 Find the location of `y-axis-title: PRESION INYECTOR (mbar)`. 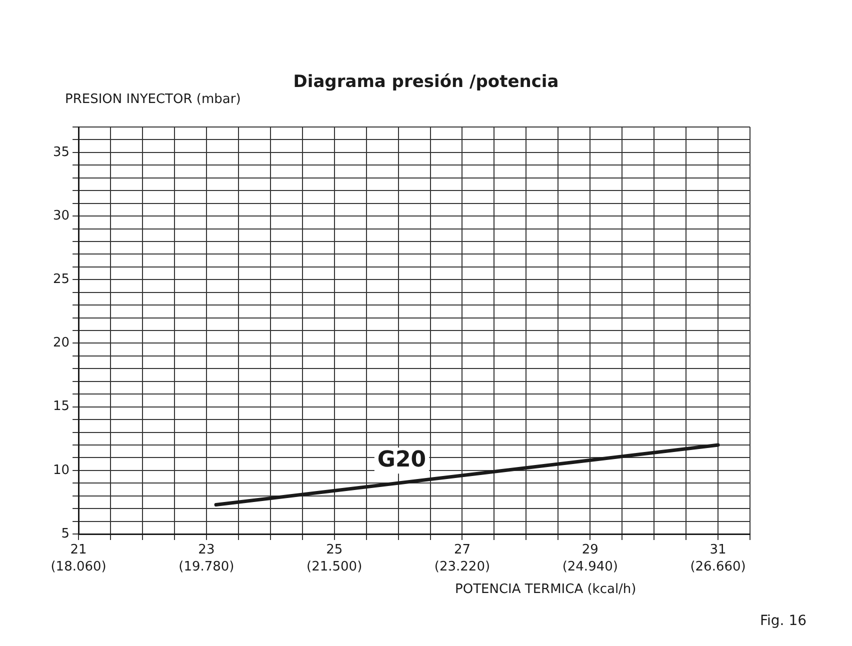

y-axis-title: PRESION INYECTOR (mbar) is located at coordinates (153, 99).